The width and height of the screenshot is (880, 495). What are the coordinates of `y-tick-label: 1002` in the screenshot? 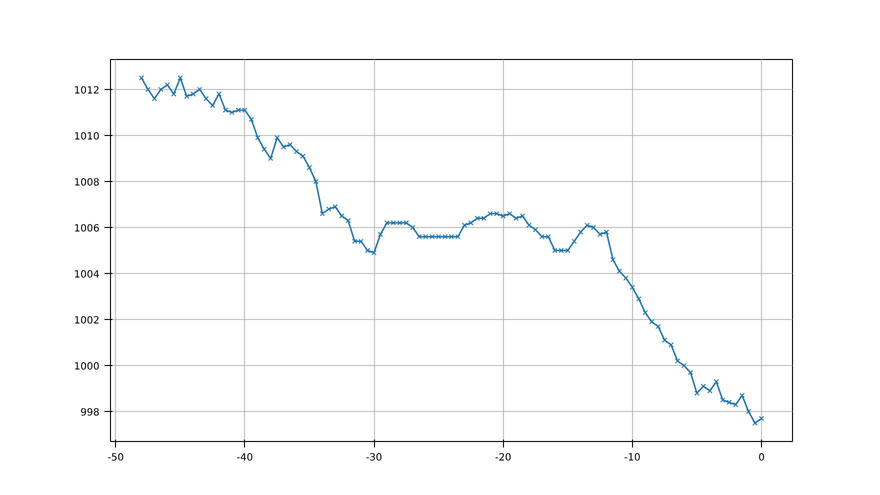 It's located at (87, 321).